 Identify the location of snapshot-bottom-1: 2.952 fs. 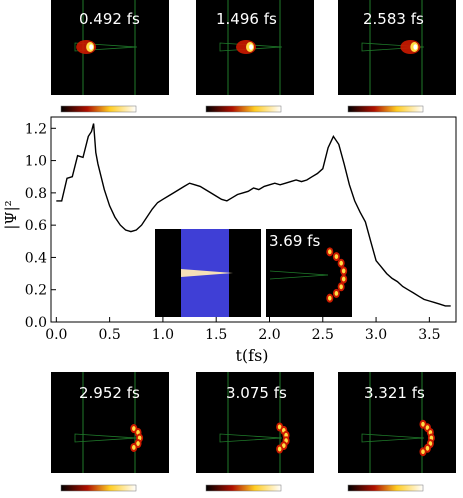
(110, 422).